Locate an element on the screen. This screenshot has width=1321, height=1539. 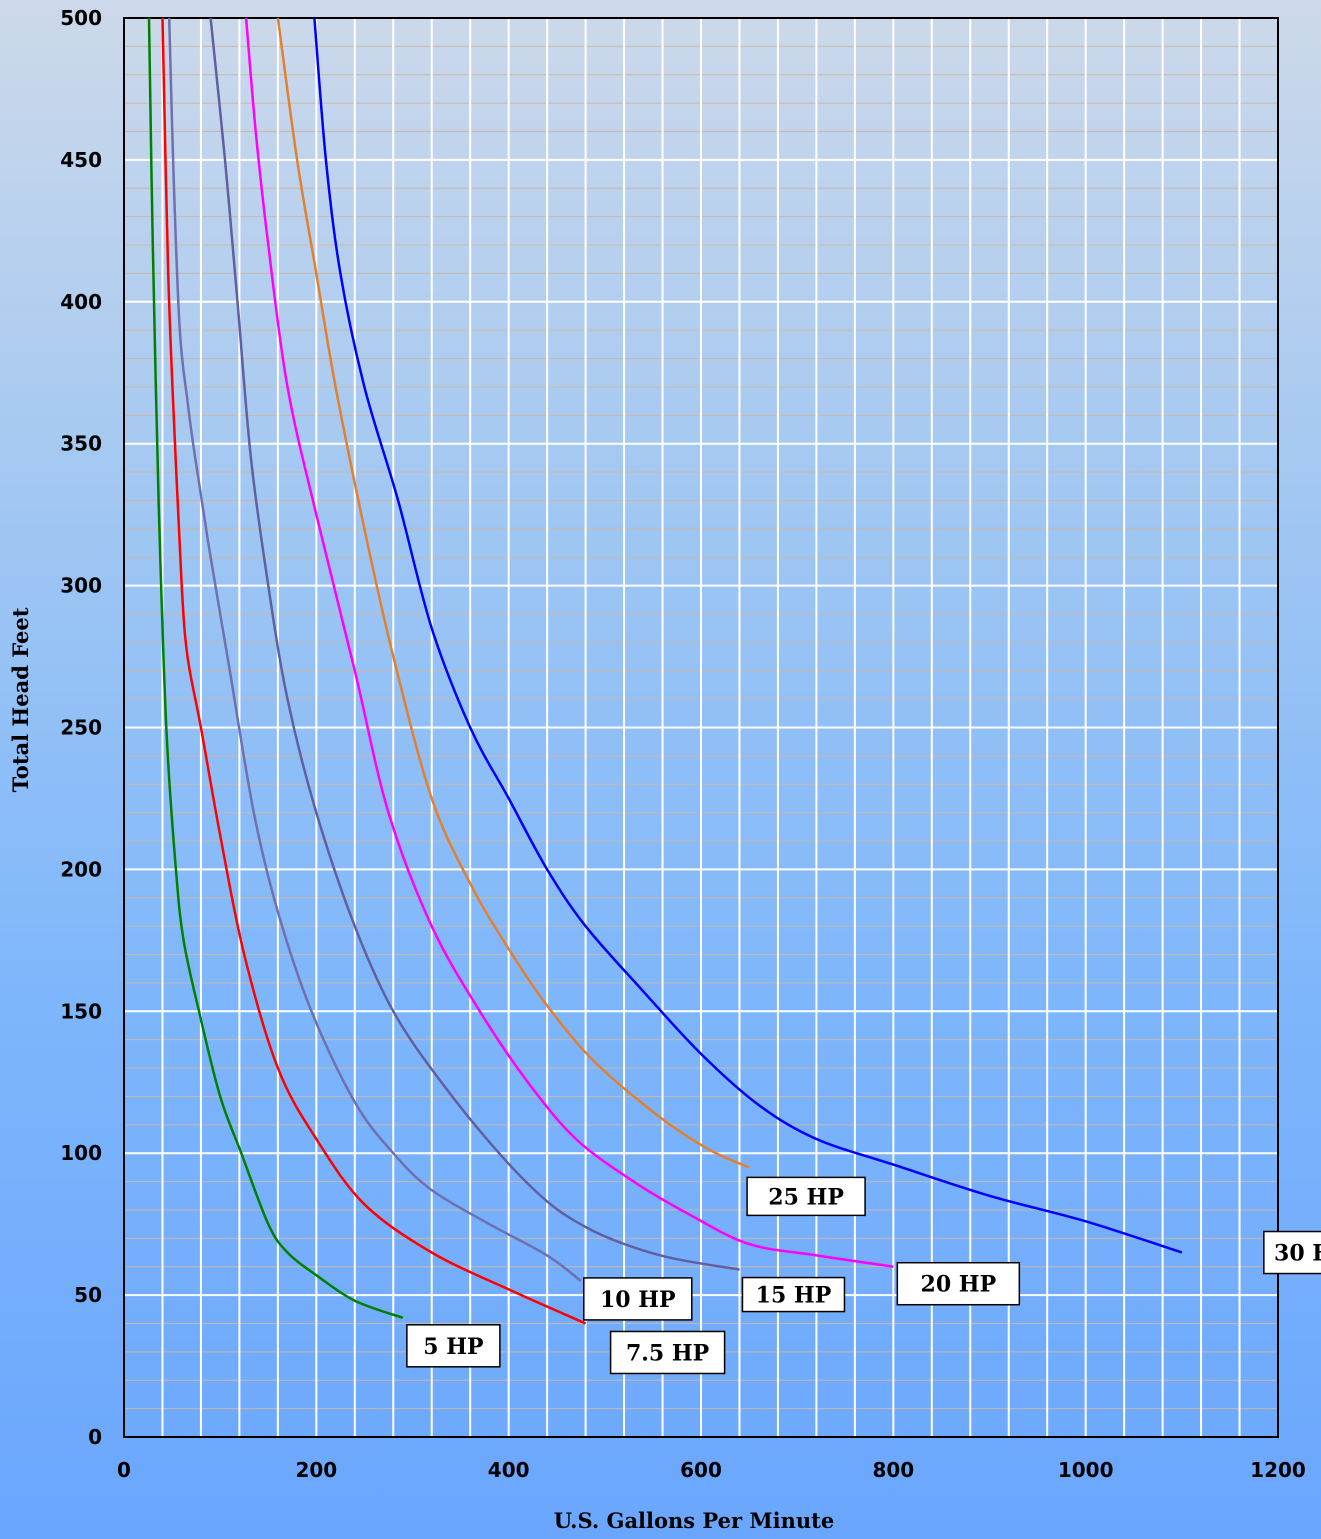
series-label-5-hp: 5 HP is located at coordinates (453, 1347).